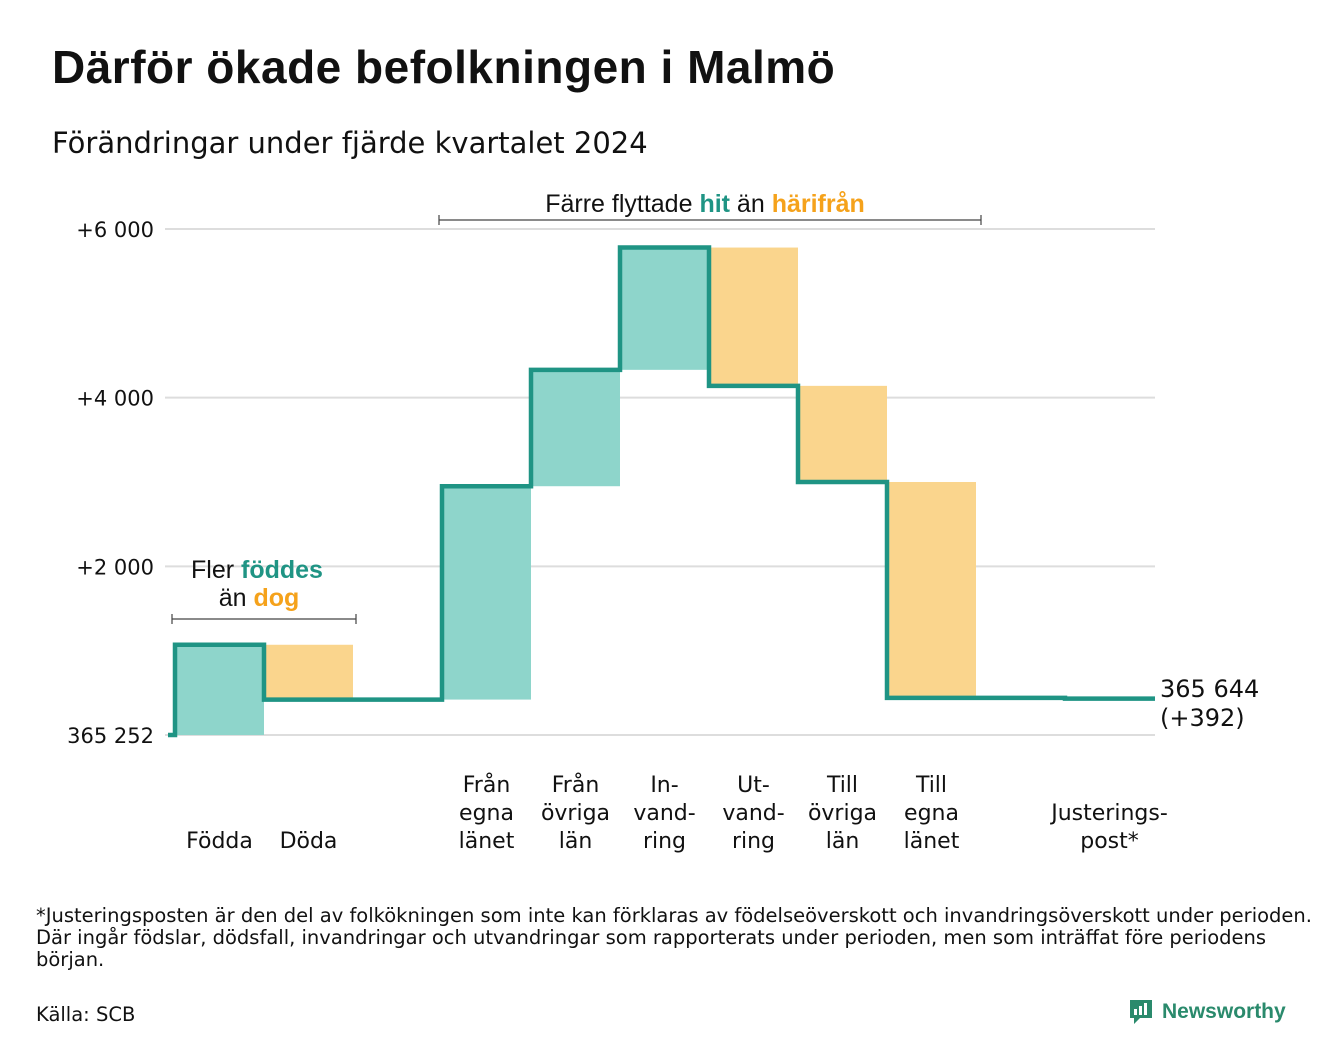 The height and width of the screenshot is (1060, 1340). What do you see at coordinates (282, 570) in the screenshot?
I see `births-highlight: föddes` at bounding box center [282, 570].